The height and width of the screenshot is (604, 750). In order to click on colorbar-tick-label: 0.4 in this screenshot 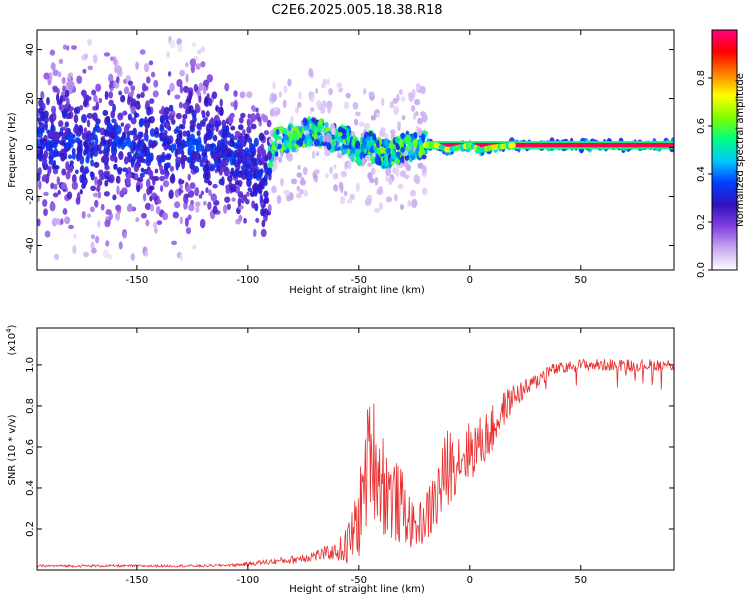, I will do `click(701, 174)`.